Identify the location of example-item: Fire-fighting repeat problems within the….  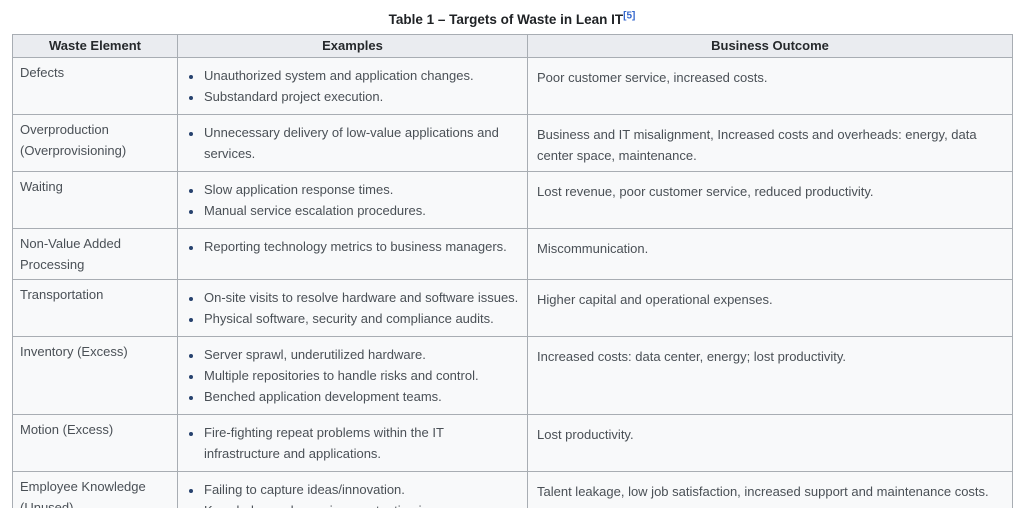
(362, 443).